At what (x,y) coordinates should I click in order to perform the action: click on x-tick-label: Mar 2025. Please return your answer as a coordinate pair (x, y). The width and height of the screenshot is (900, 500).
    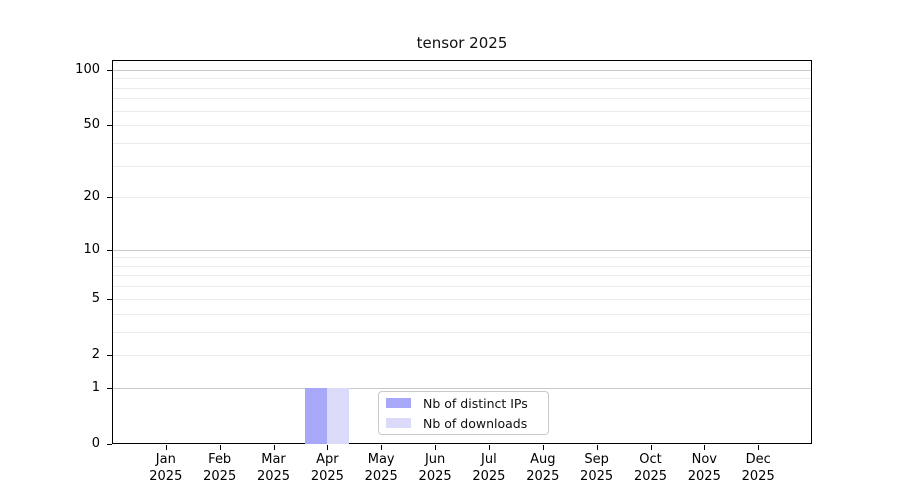
    Looking at the image, I should click on (273, 468).